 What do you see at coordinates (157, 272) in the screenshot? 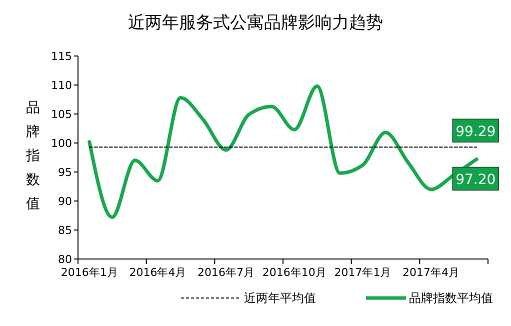
I see `x-tick-label: 2016年4月` at bounding box center [157, 272].